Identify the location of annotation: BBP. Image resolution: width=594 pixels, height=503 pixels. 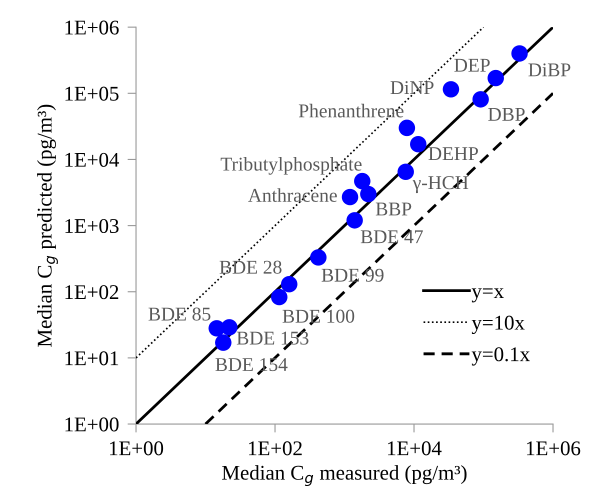
(394, 209).